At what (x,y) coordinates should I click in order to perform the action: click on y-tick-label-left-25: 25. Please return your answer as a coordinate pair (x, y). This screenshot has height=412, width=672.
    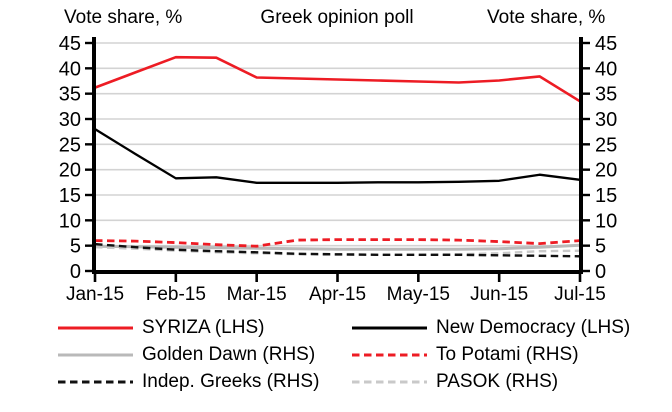
    Looking at the image, I should click on (70, 145).